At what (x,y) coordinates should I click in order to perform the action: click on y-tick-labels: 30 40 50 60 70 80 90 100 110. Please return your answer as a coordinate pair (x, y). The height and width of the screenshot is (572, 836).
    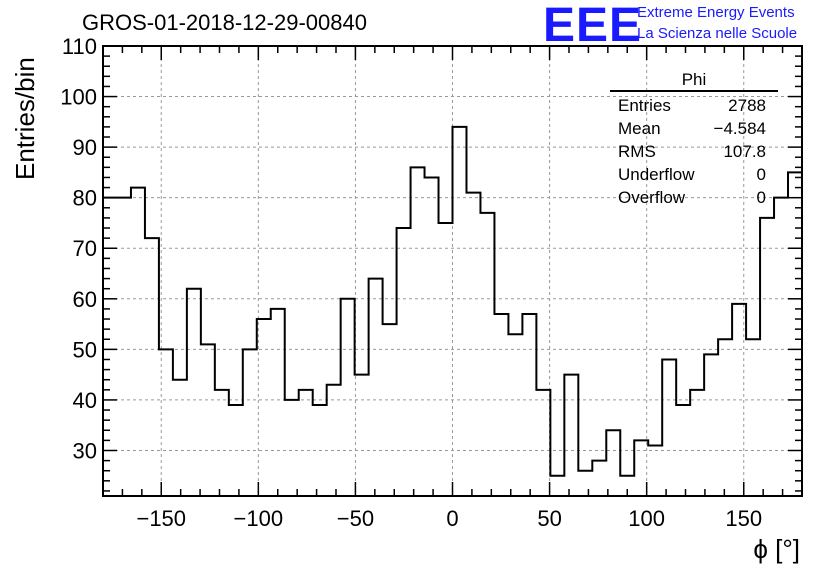
    Looking at the image, I should click on (78, 248).